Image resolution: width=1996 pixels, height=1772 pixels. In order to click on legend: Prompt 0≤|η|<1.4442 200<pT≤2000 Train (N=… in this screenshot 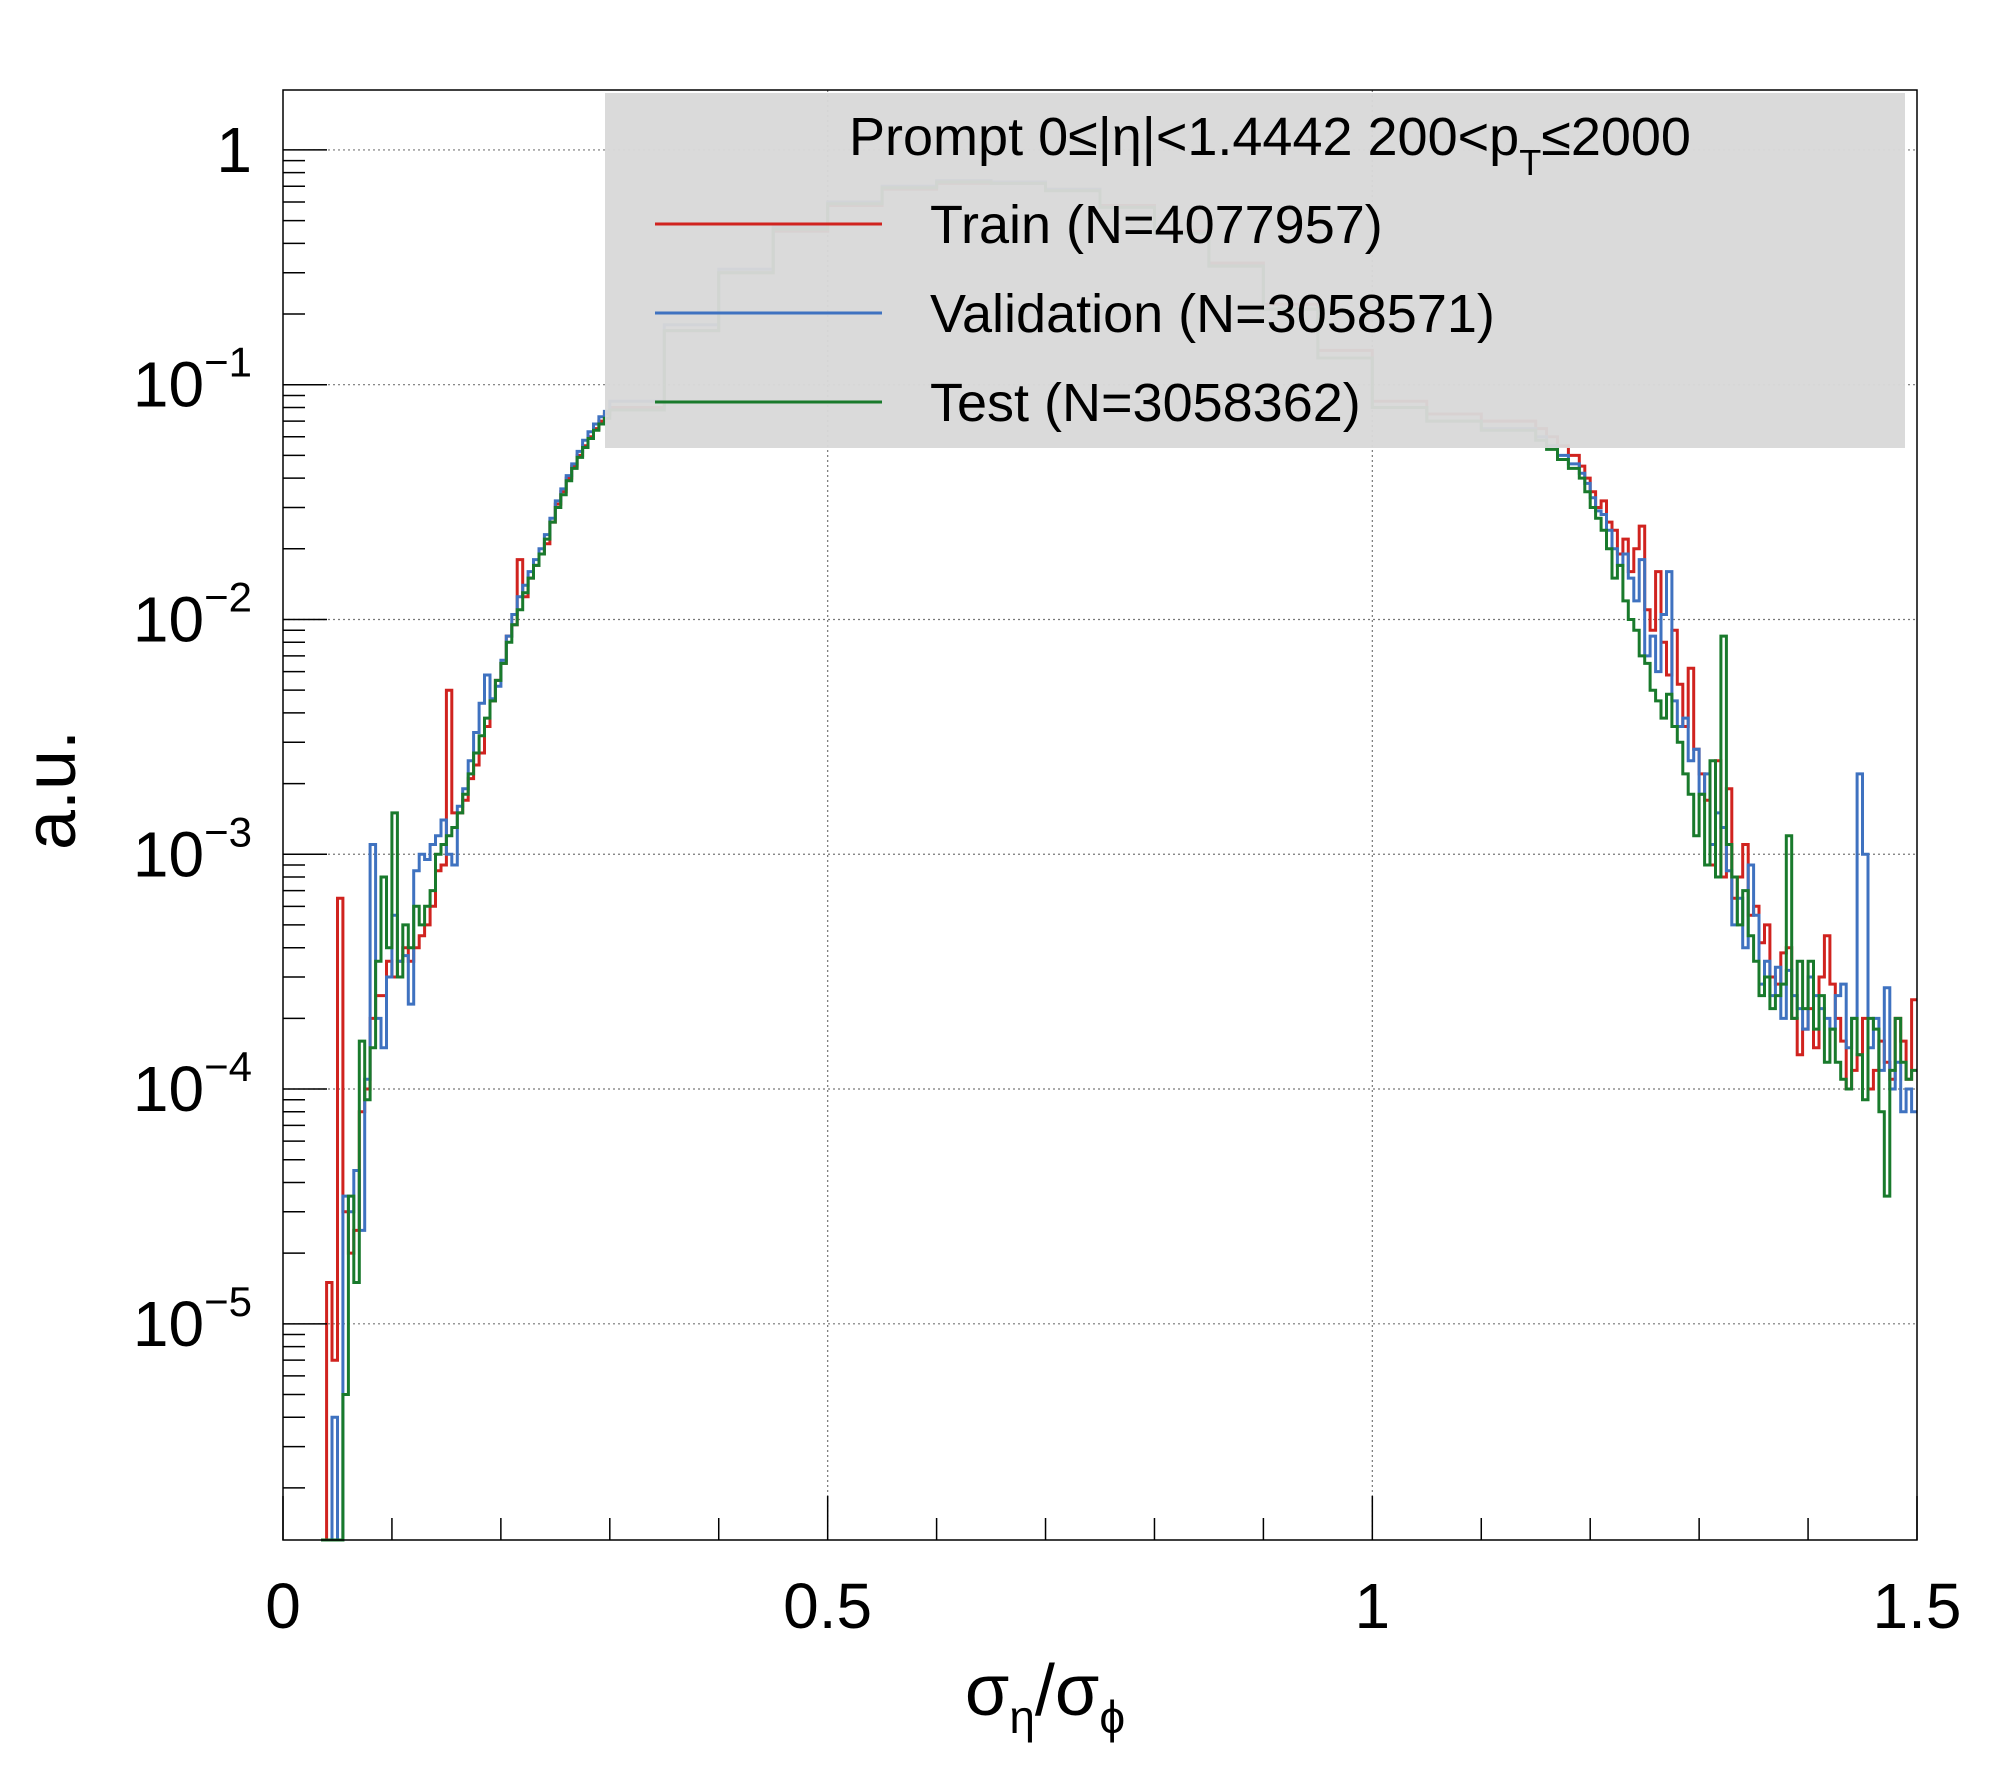, I will do `click(1255, 270)`.